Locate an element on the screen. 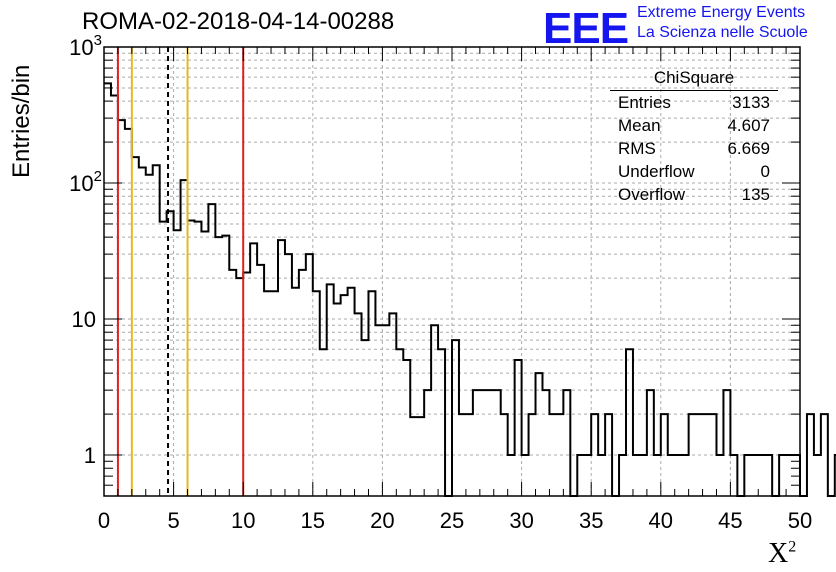 This screenshot has width=836, height=572. x-tick-label: 30 is located at coordinates (521, 520).